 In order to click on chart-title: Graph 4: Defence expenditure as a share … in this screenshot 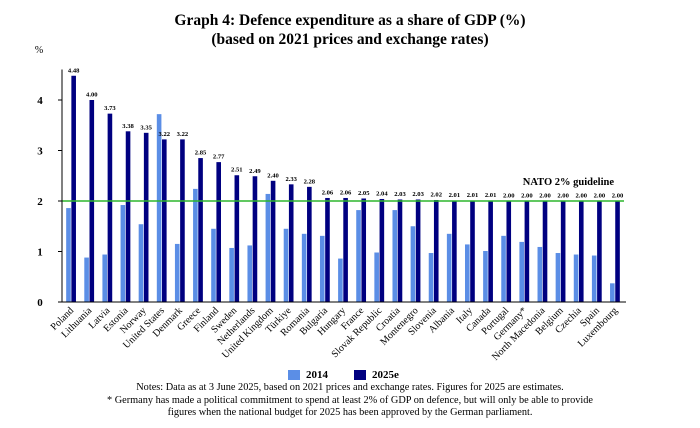, I will do `click(350, 20)`.